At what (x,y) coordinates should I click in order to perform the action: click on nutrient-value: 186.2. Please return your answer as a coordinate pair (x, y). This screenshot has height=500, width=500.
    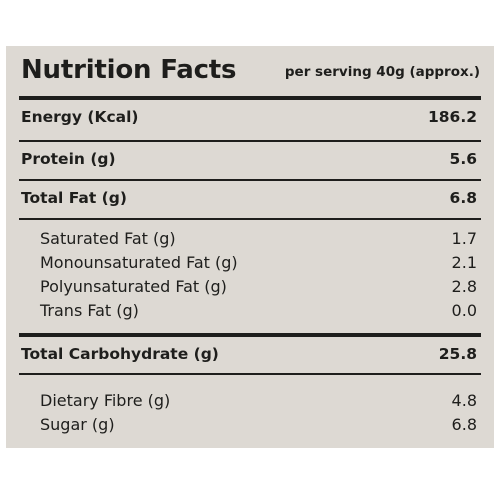
    Looking at the image, I should click on (452, 117).